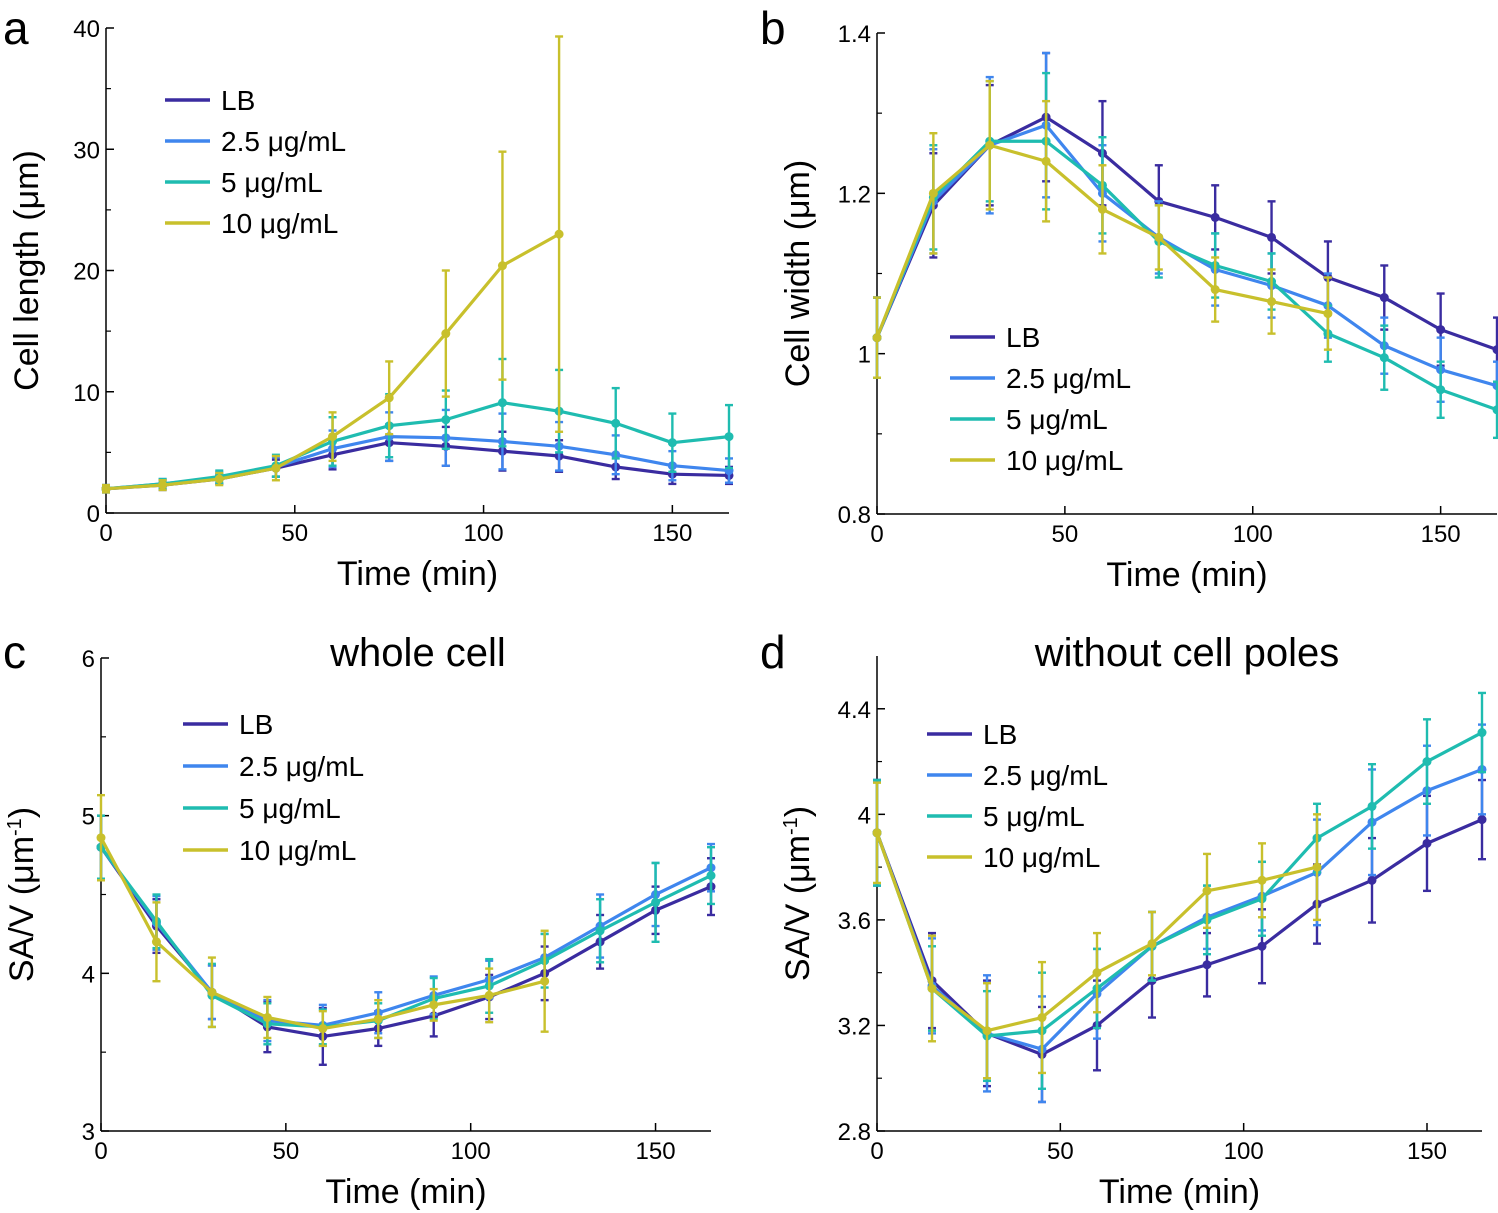 This screenshot has width=1498, height=1213. I want to click on panel-letter-d: d, so click(773, 652).